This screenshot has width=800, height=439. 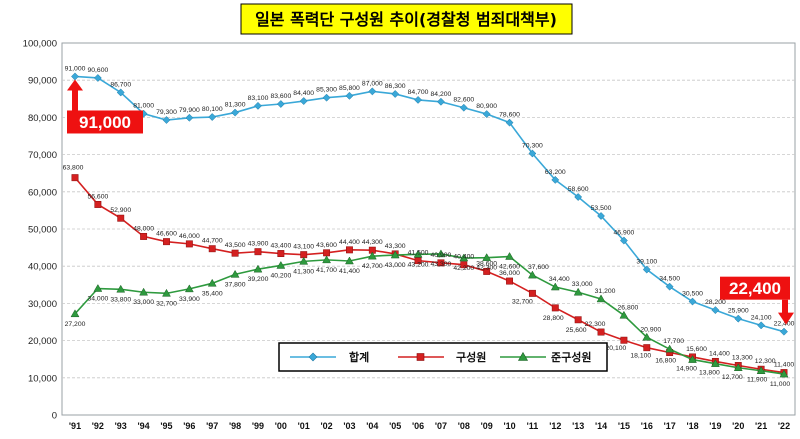 I want to click on data-label: 11,400, so click(x=784, y=365).